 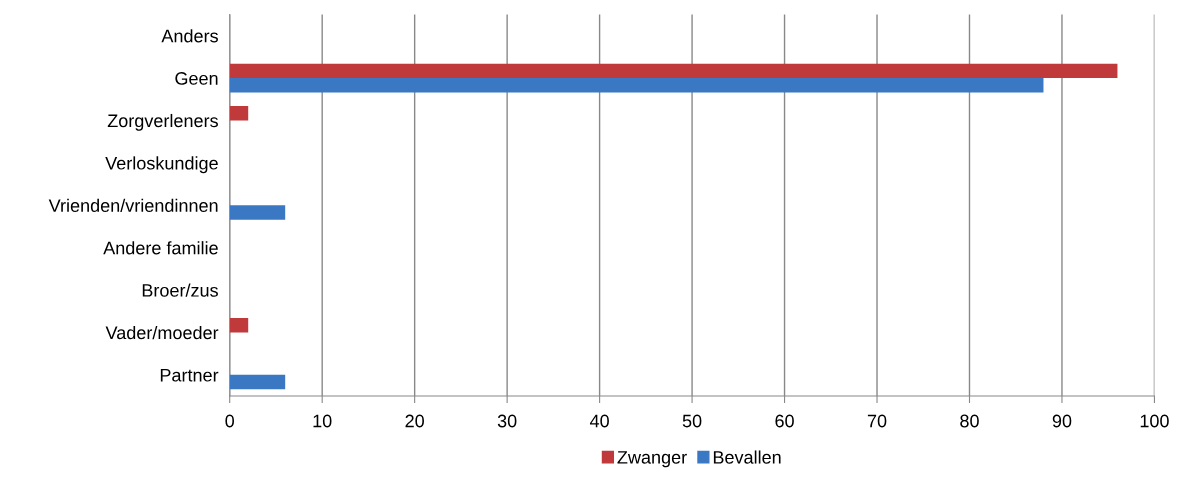 What do you see at coordinates (189, 36) in the screenshot?
I see `y-tick-label: Anders` at bounding box center [189, 36].